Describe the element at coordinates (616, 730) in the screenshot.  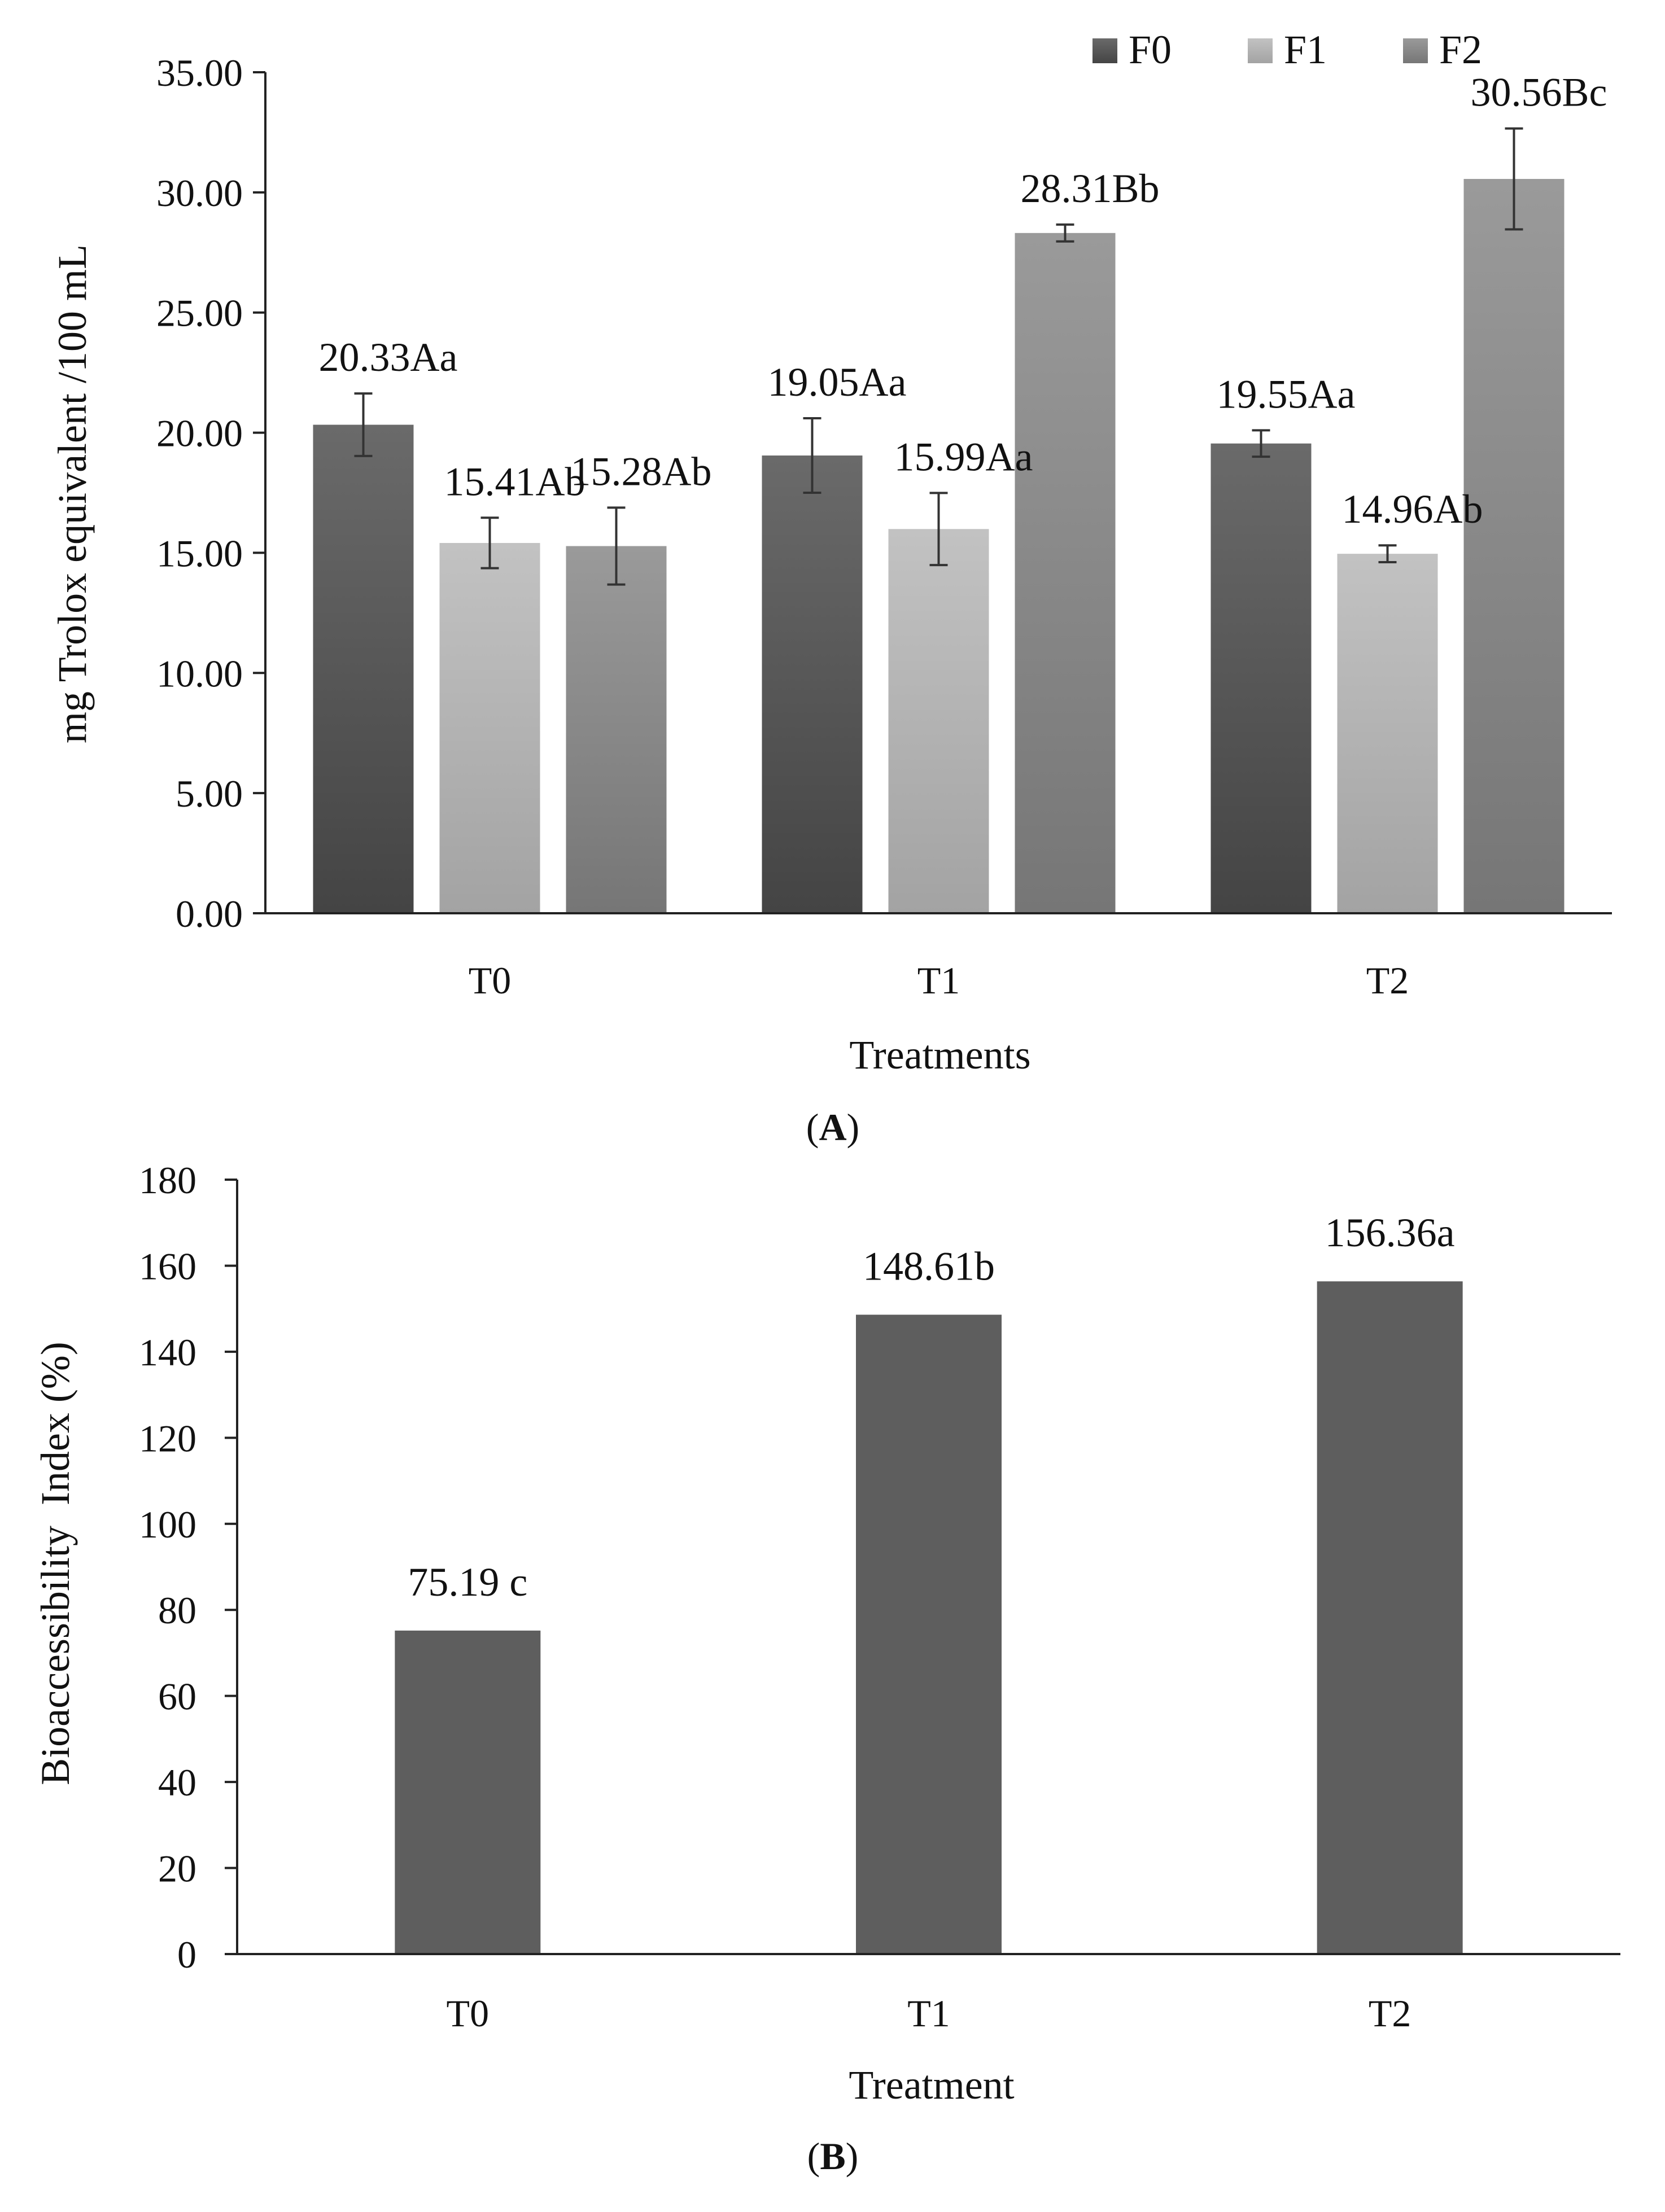
I see `chart-a-bar-f2-t0` at that location.